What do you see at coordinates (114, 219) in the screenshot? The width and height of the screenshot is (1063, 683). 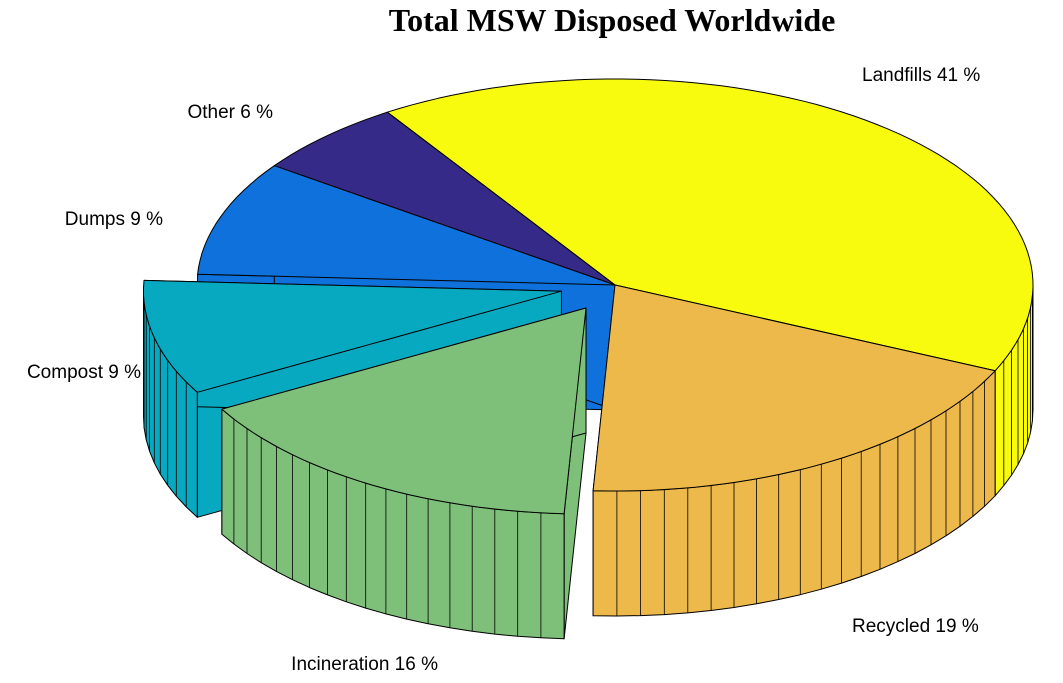 I see `slice-label-dumps: Dumps 9 %` at bounding box center [114, 219].